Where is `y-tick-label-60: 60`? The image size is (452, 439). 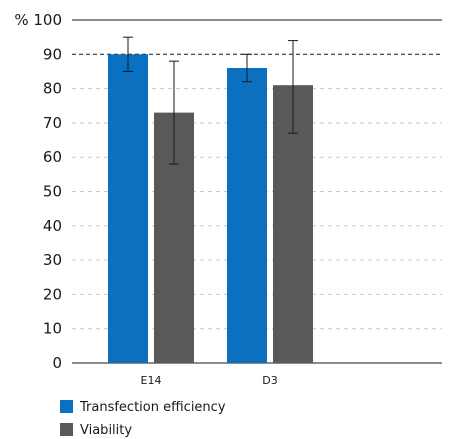
y-tick-label-60: 60 is located at coordinates (52, 157).